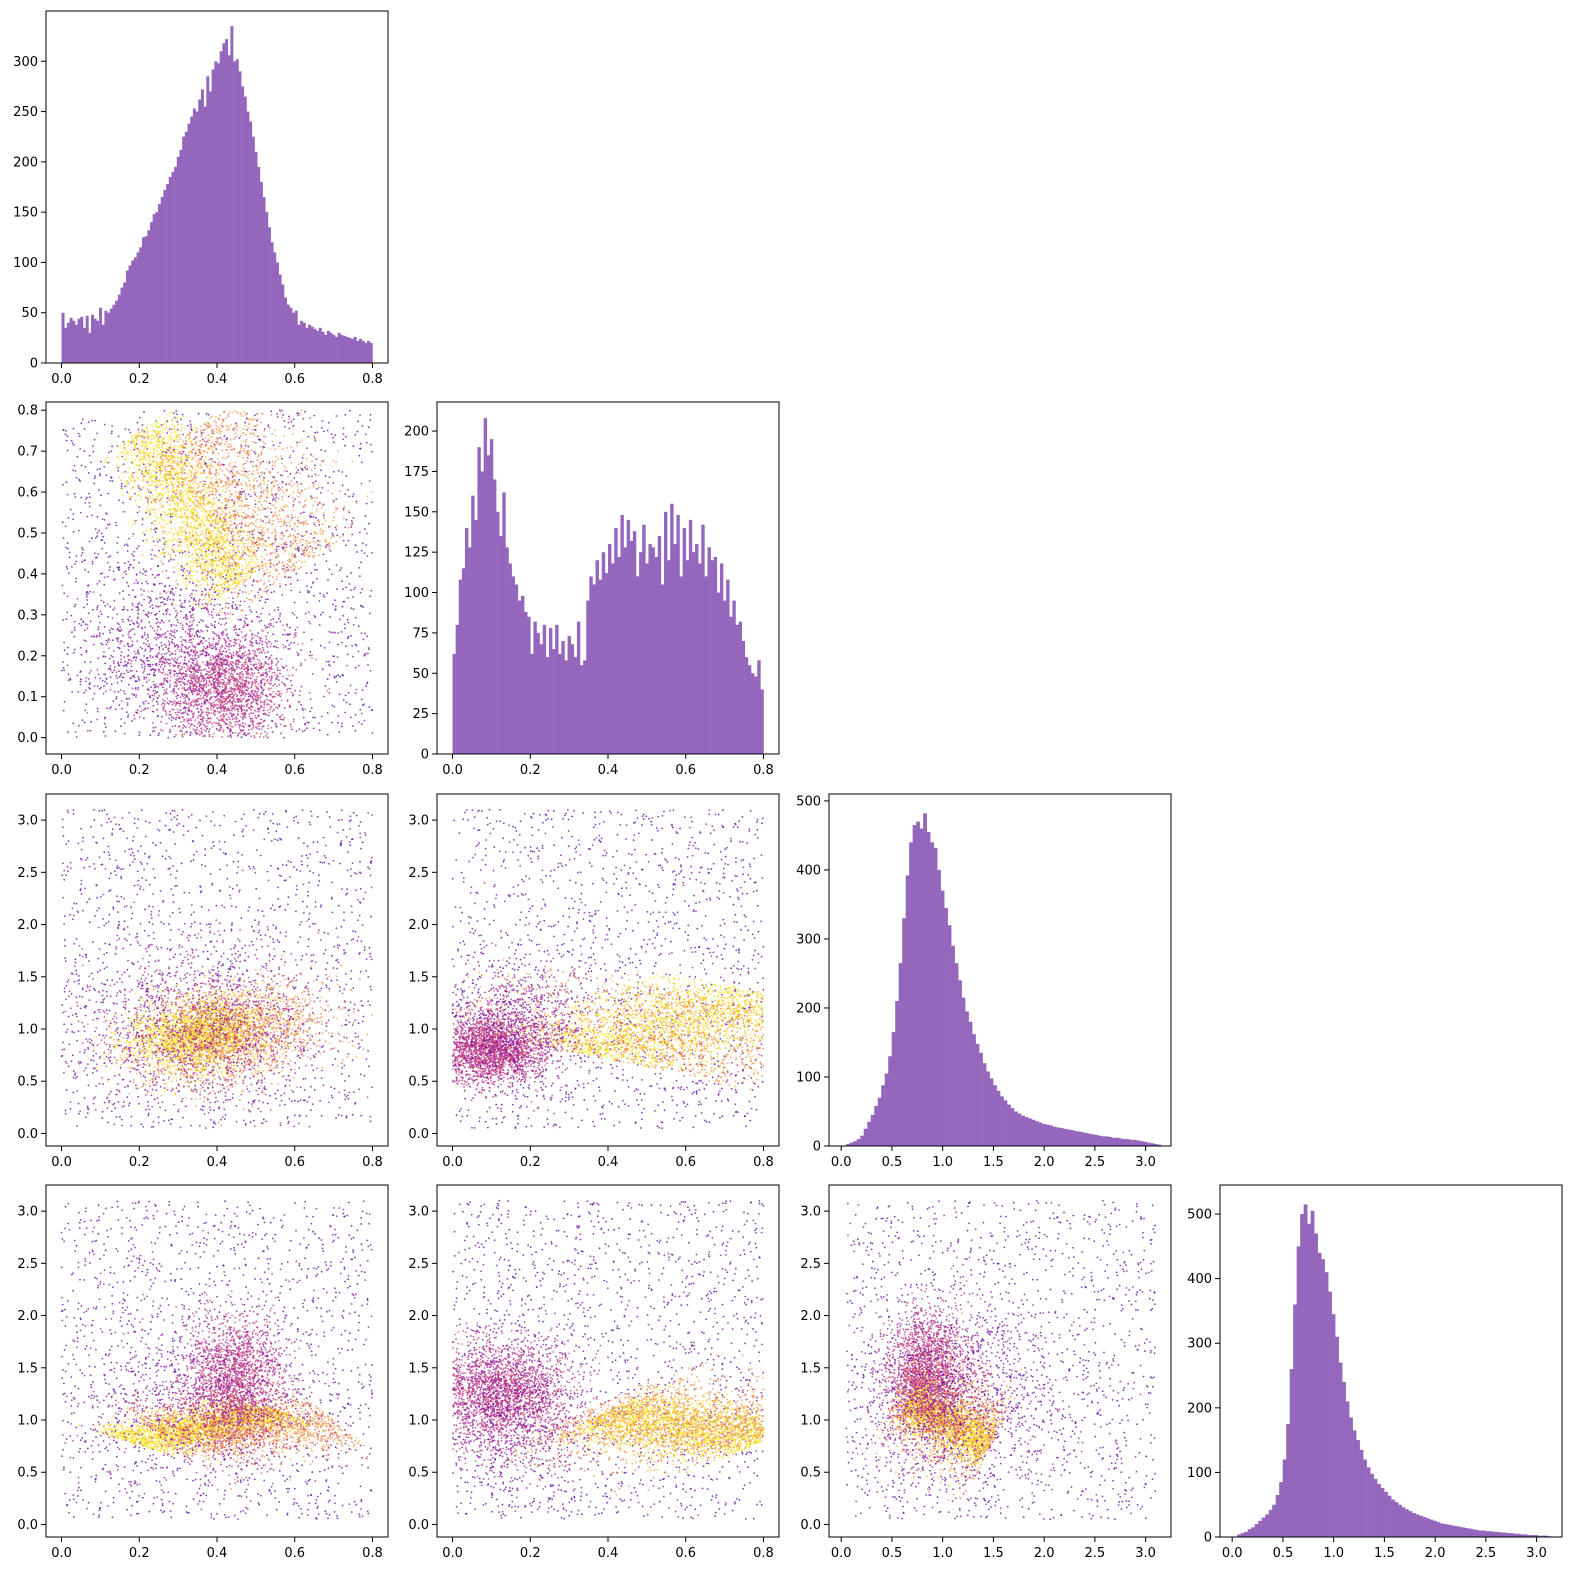  What do you see at coordinates (808, 939) in the screenshot?
I see `y-tick-label: 300` at bounding box center [808, 939].